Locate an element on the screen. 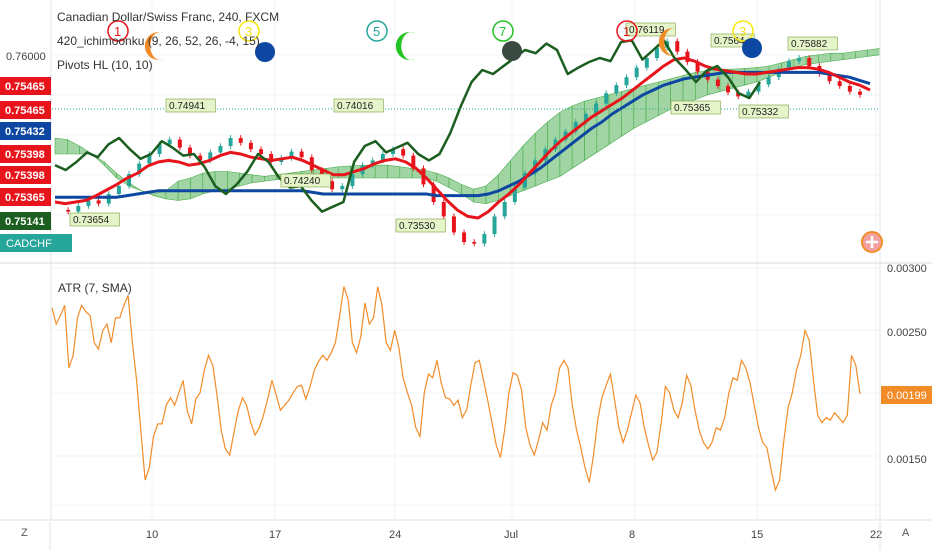 This screenshot has width=932, height=550. indicator-ichimoku-label: 420_ichimoonku (9, 26, 52, 26, -4, 15) is located at coordinates (158, 41).